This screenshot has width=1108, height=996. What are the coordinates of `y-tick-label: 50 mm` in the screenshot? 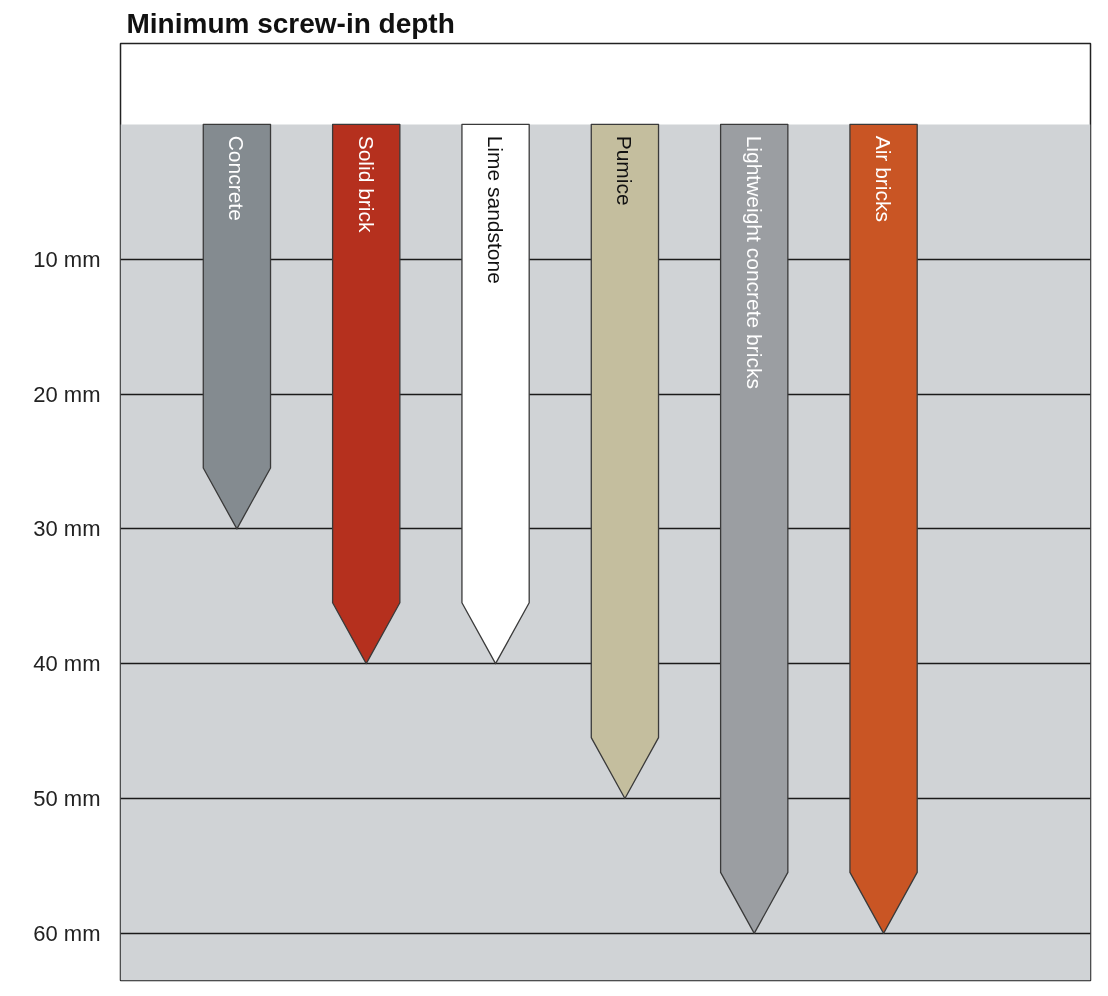 It's located at (67, 798).